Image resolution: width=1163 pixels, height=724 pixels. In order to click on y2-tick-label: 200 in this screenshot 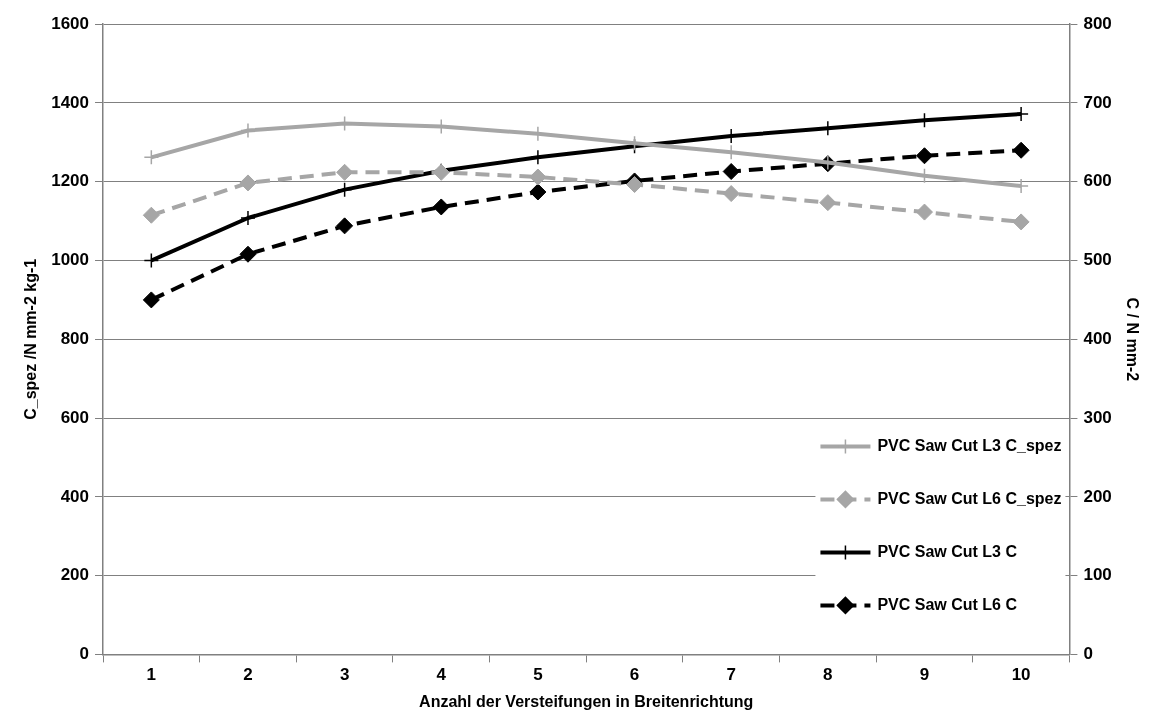, I will do `click(1097, 496)`.